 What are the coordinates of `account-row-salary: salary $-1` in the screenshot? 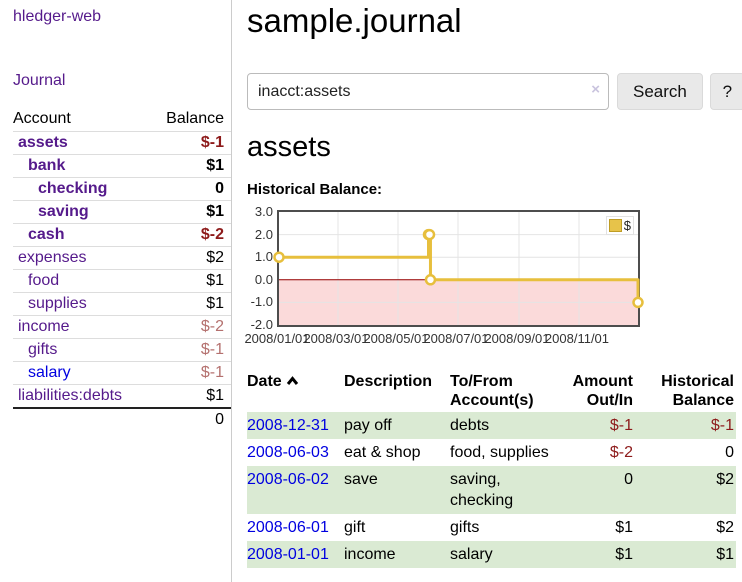 It's located at (122, 373).